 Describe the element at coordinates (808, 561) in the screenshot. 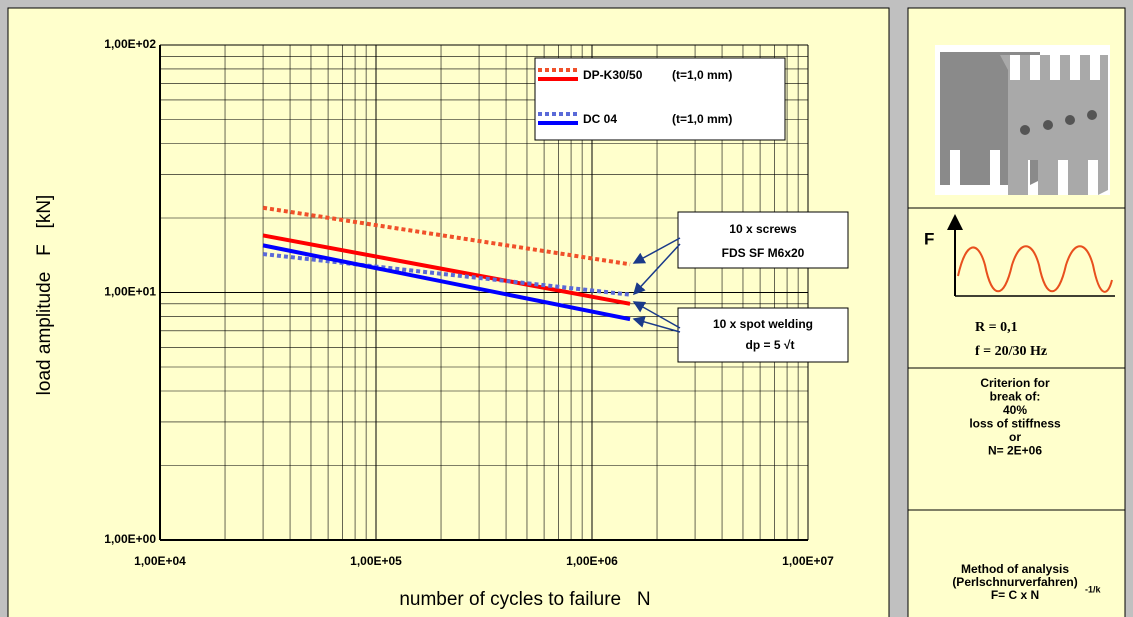

I see `x-tick-label: 1,00E+07` at that location.